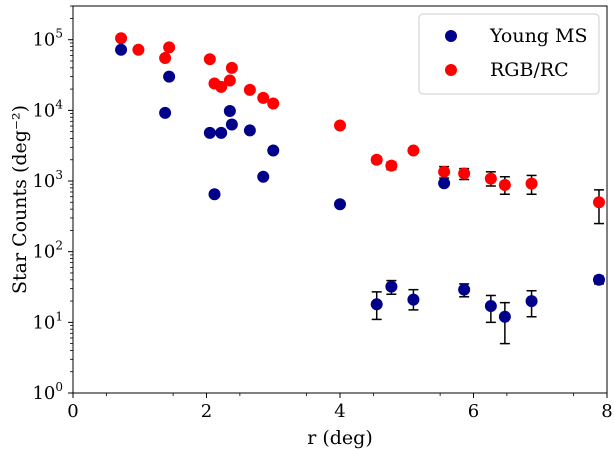 The height and width of the screenshot is (450, 614). What do you see at coordinates (47, 321) in the screenshot?
I see `y-tick-label: 10¹` at bounding box center [47, 321].